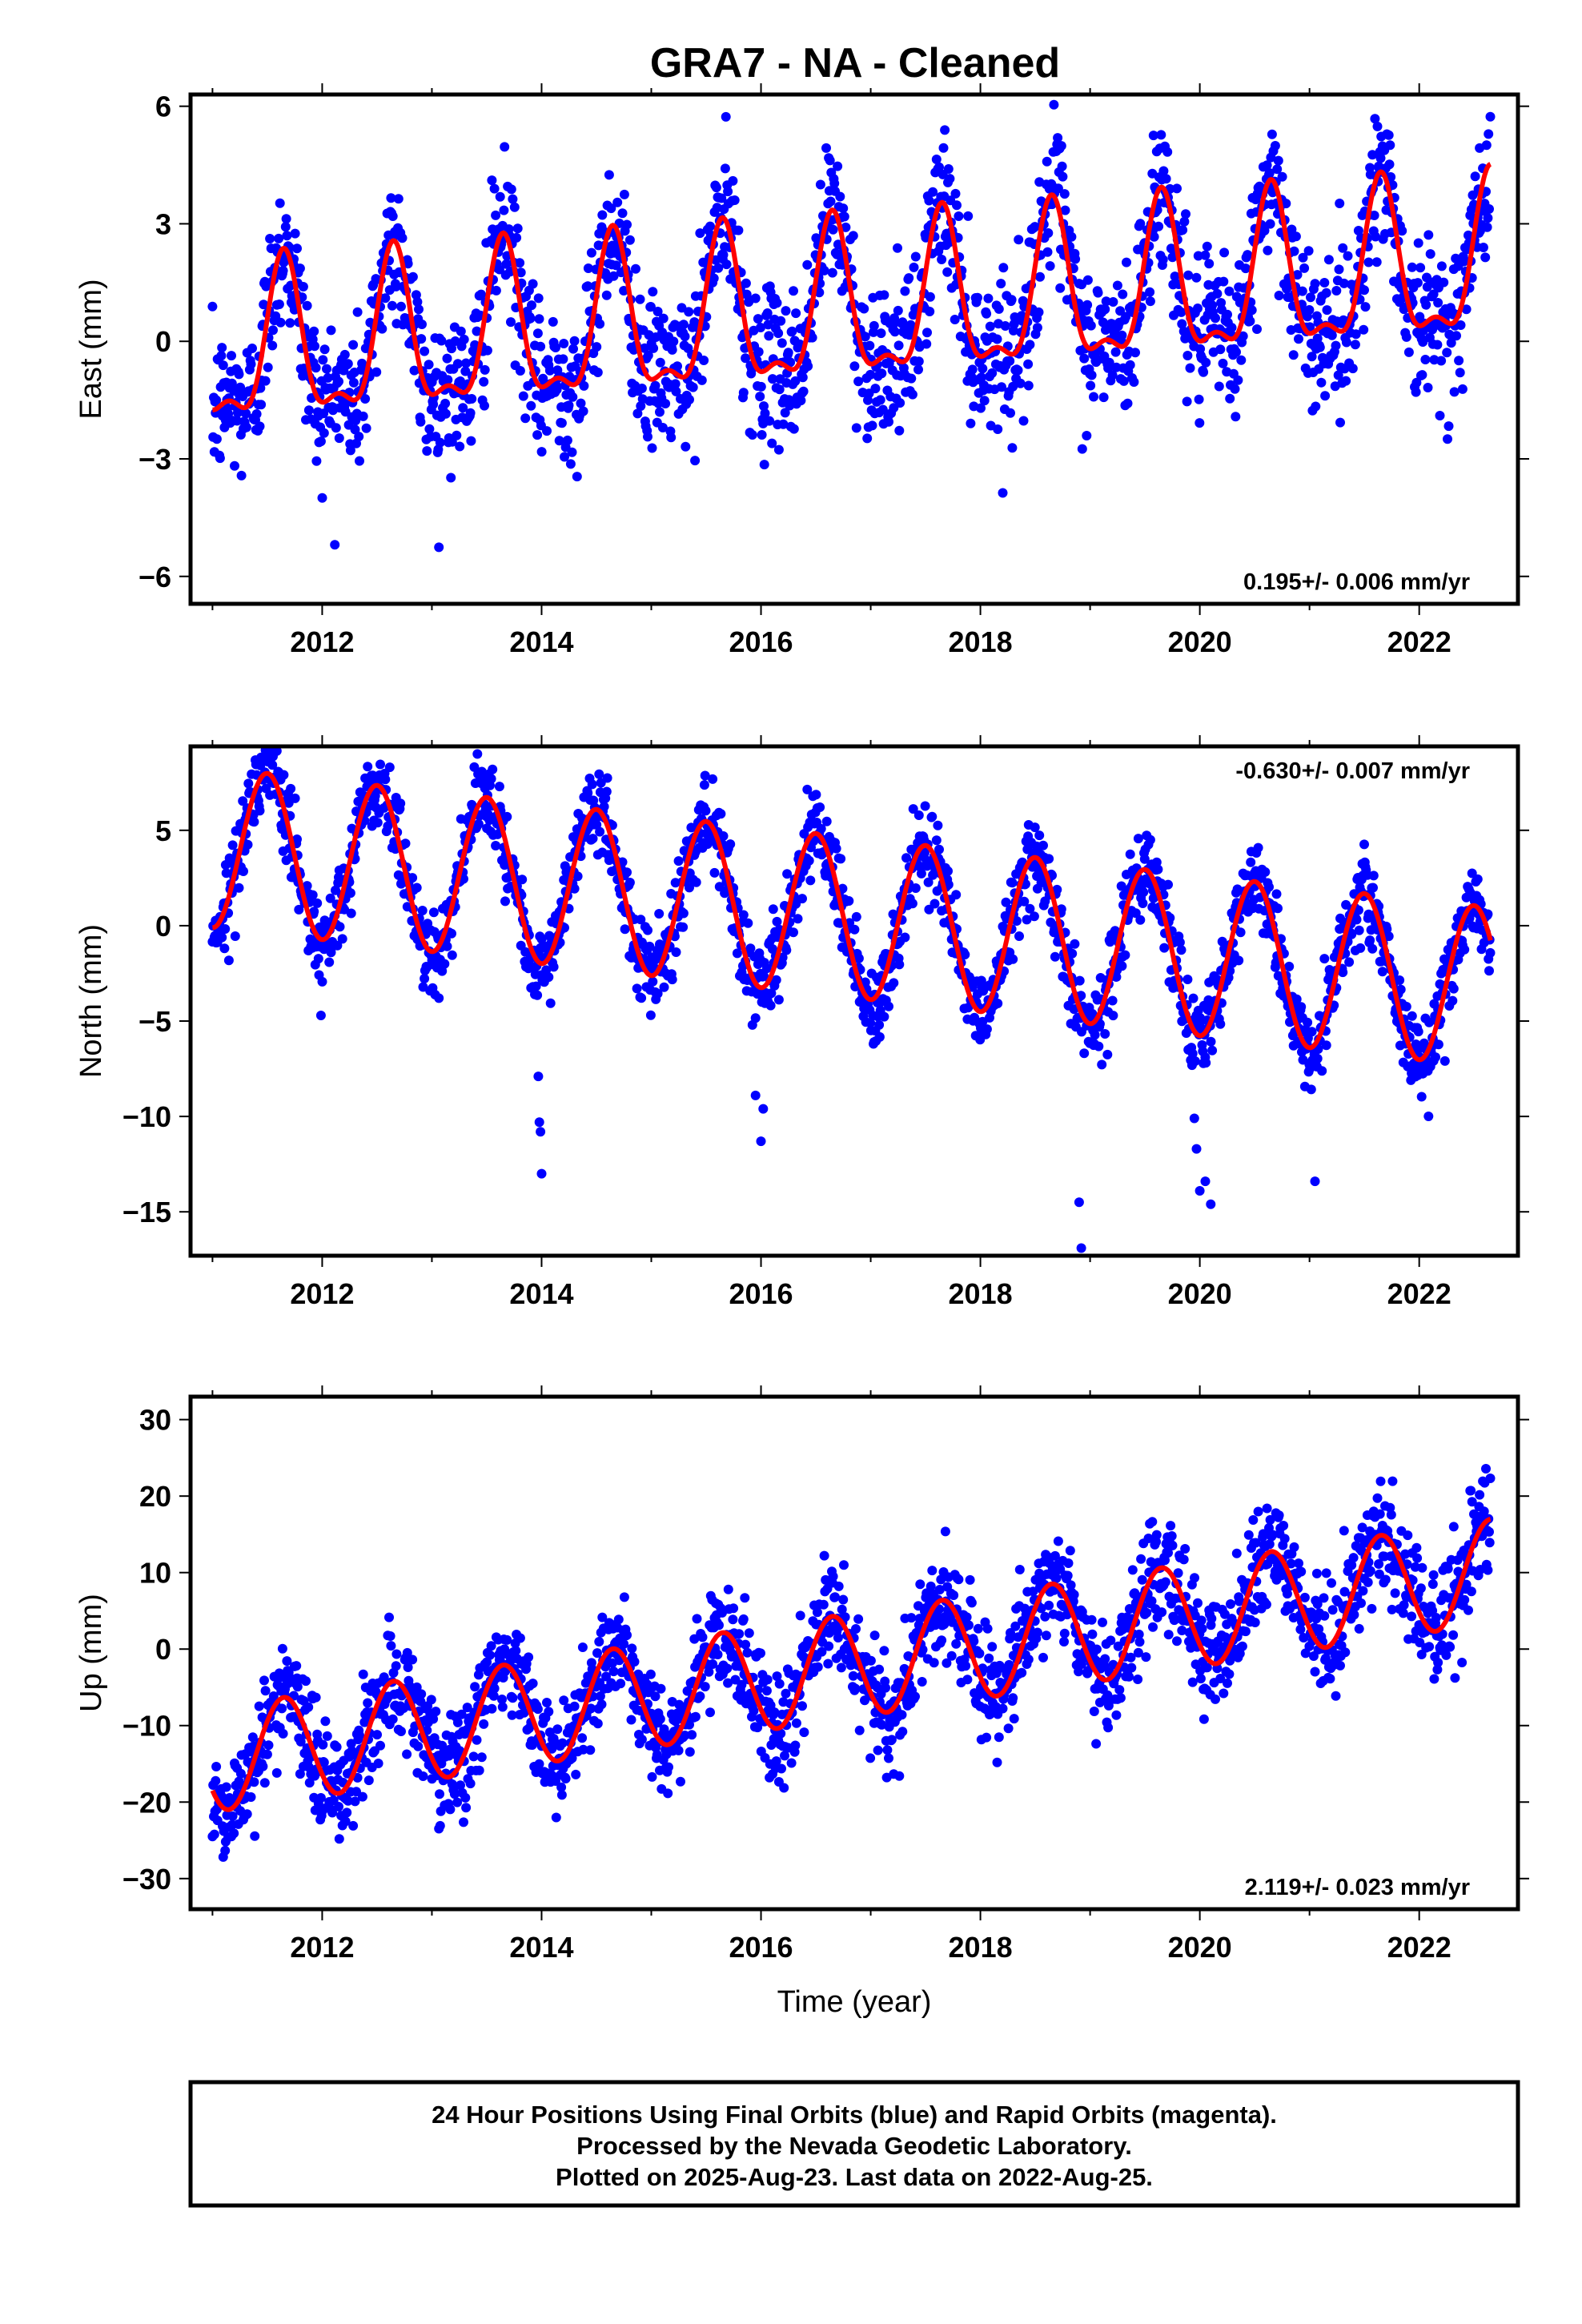  Describe the element at coordinates (163, 341) in the screenshot. I see `east-y-tick-label: 0` at that location.